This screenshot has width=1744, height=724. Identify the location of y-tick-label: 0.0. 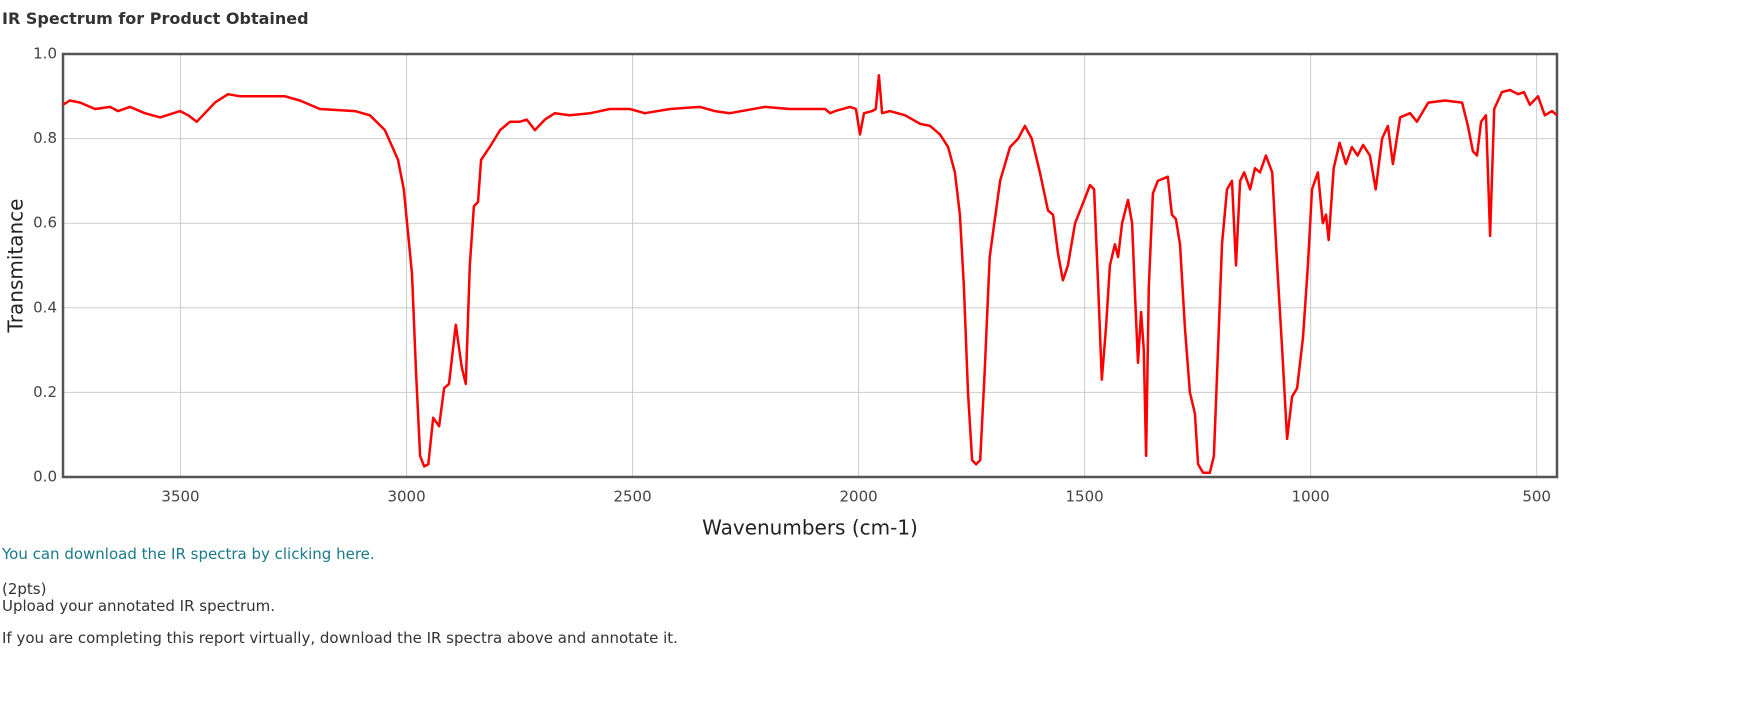
(45, 477).